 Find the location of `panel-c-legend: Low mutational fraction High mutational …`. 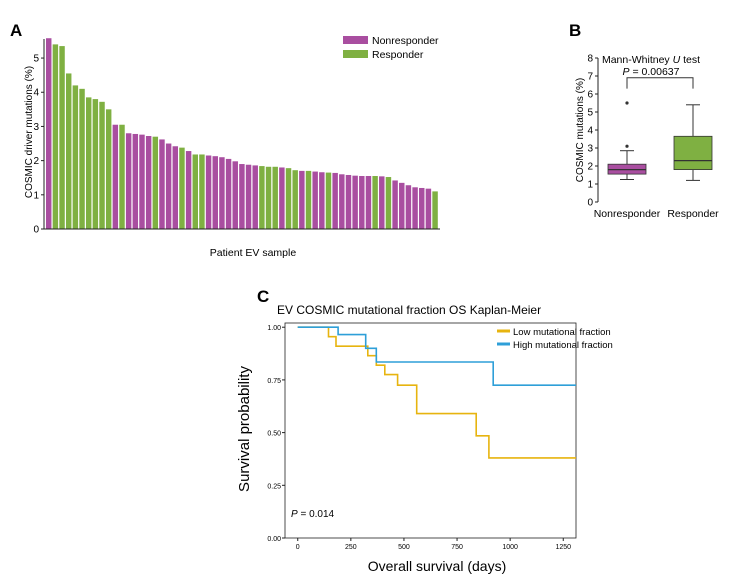

panel-c-legend: Low mutational fraction High mutational … is located at coordinates (555, 339).